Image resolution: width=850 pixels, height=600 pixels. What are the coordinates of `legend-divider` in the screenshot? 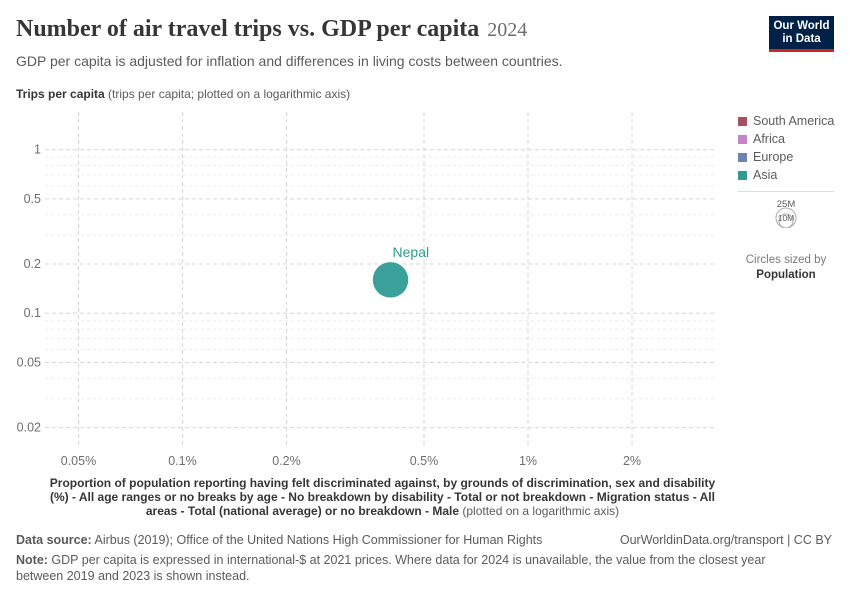 It's located at (786, 191).